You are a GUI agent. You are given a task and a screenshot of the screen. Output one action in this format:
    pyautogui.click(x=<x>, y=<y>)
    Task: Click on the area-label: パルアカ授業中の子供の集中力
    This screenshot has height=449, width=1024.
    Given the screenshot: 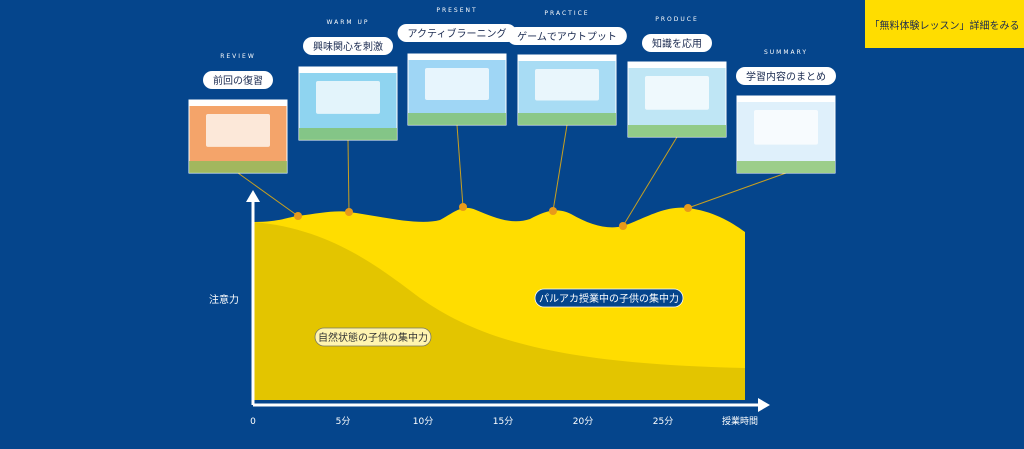 What is the action you would take?
    pyautogui.click(x=609, y=298)
    